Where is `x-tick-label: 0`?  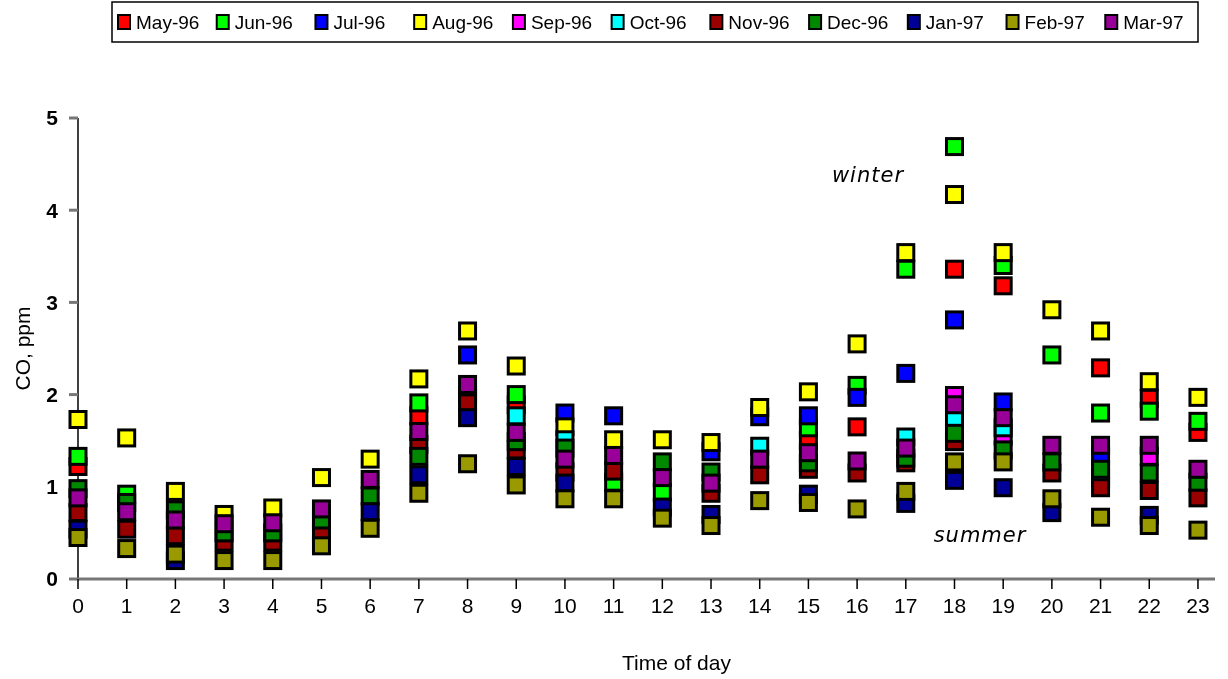
x-tick-label: 0 is located at coordinates (78, 605).